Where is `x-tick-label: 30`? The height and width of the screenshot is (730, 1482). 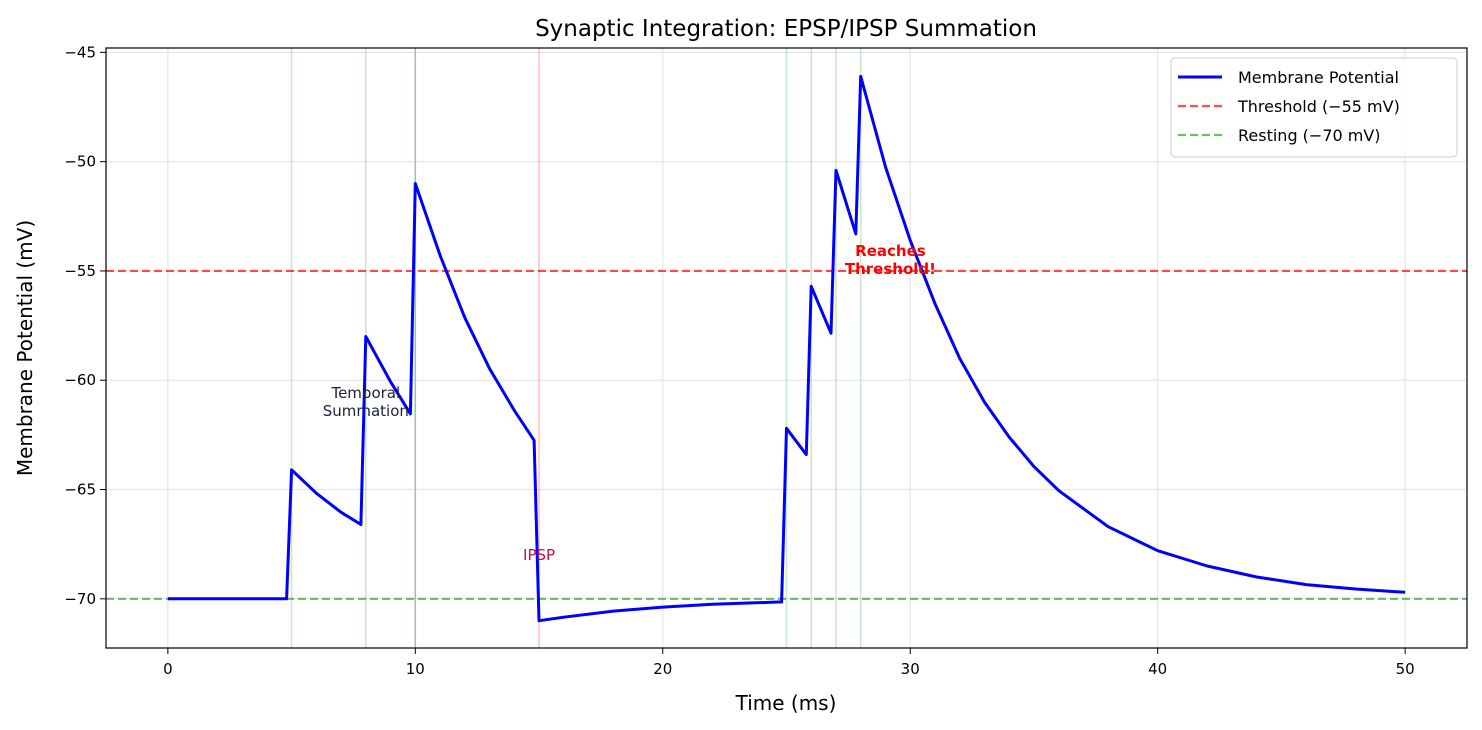 x-tick-label: 30 is located at coordinates (910, 669).